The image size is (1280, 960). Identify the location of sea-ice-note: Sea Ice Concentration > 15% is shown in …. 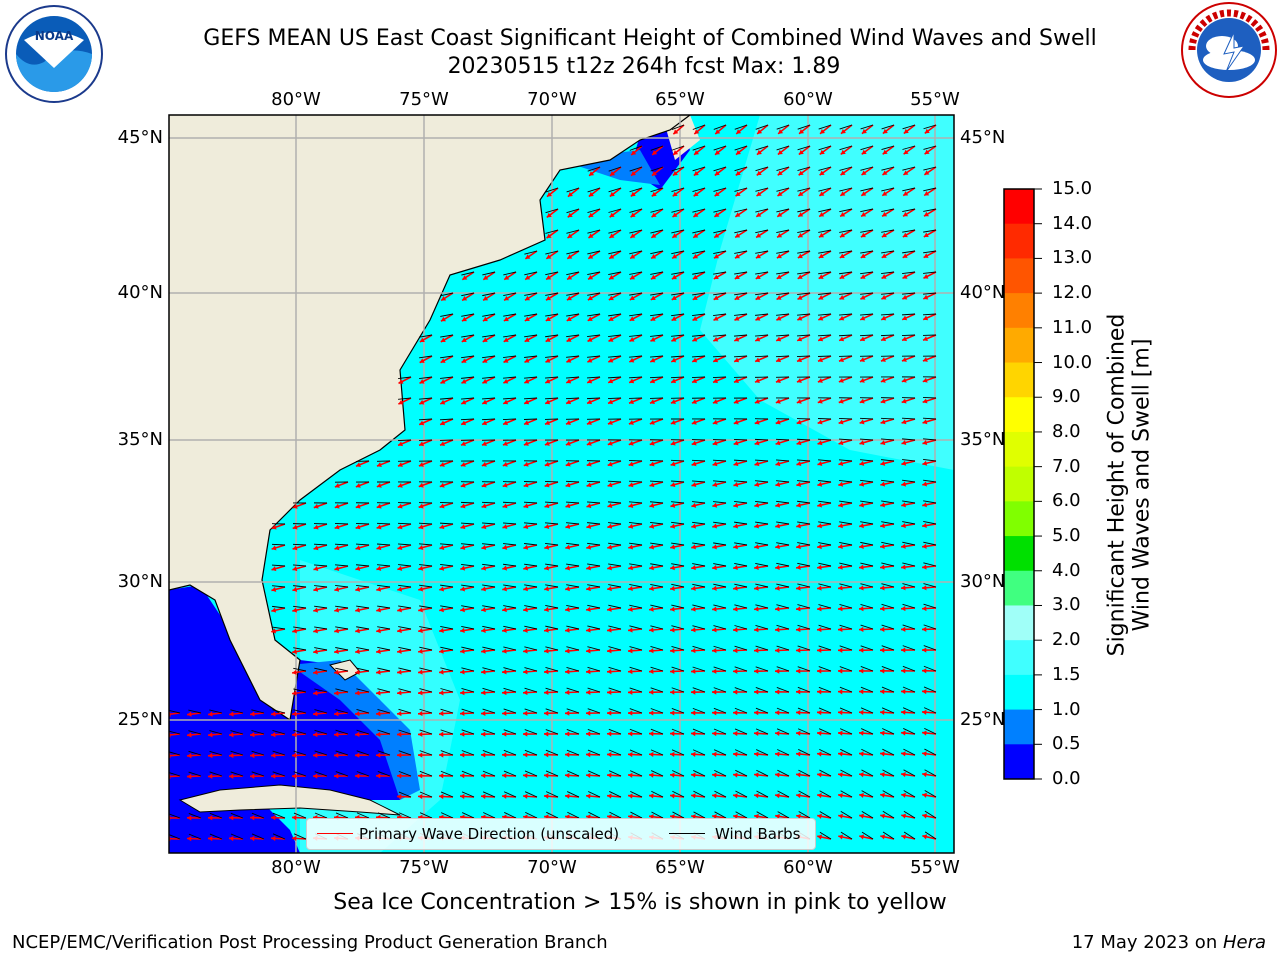
(640, 902).